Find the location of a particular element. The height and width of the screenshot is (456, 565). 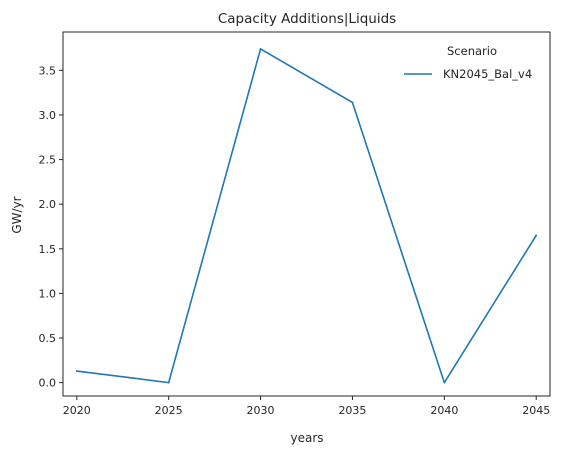

x-tick-label: 2040 is located at coordinates (444, 410).